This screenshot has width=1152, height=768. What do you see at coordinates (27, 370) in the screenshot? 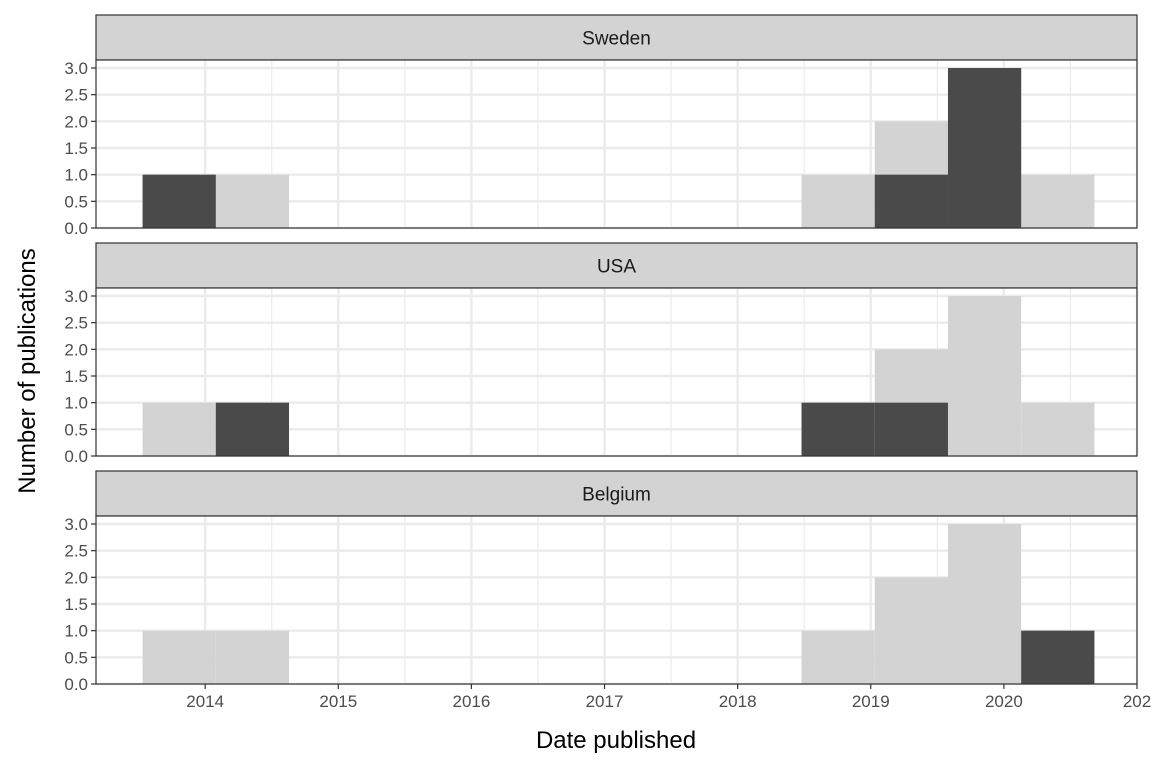
I see `y-axis-title: Number of publications` at bounding box center [27, 370].